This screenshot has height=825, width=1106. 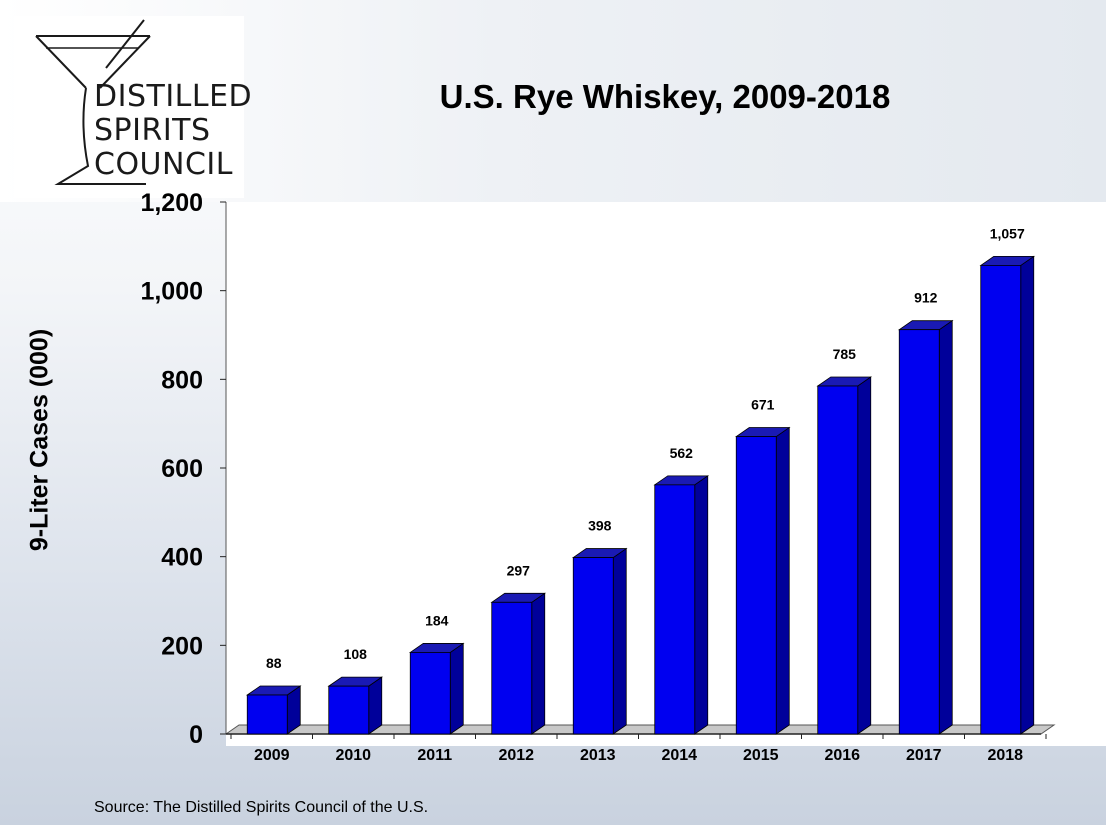 I want to click on y-tick-label: 600, so click(x=182, y=469).